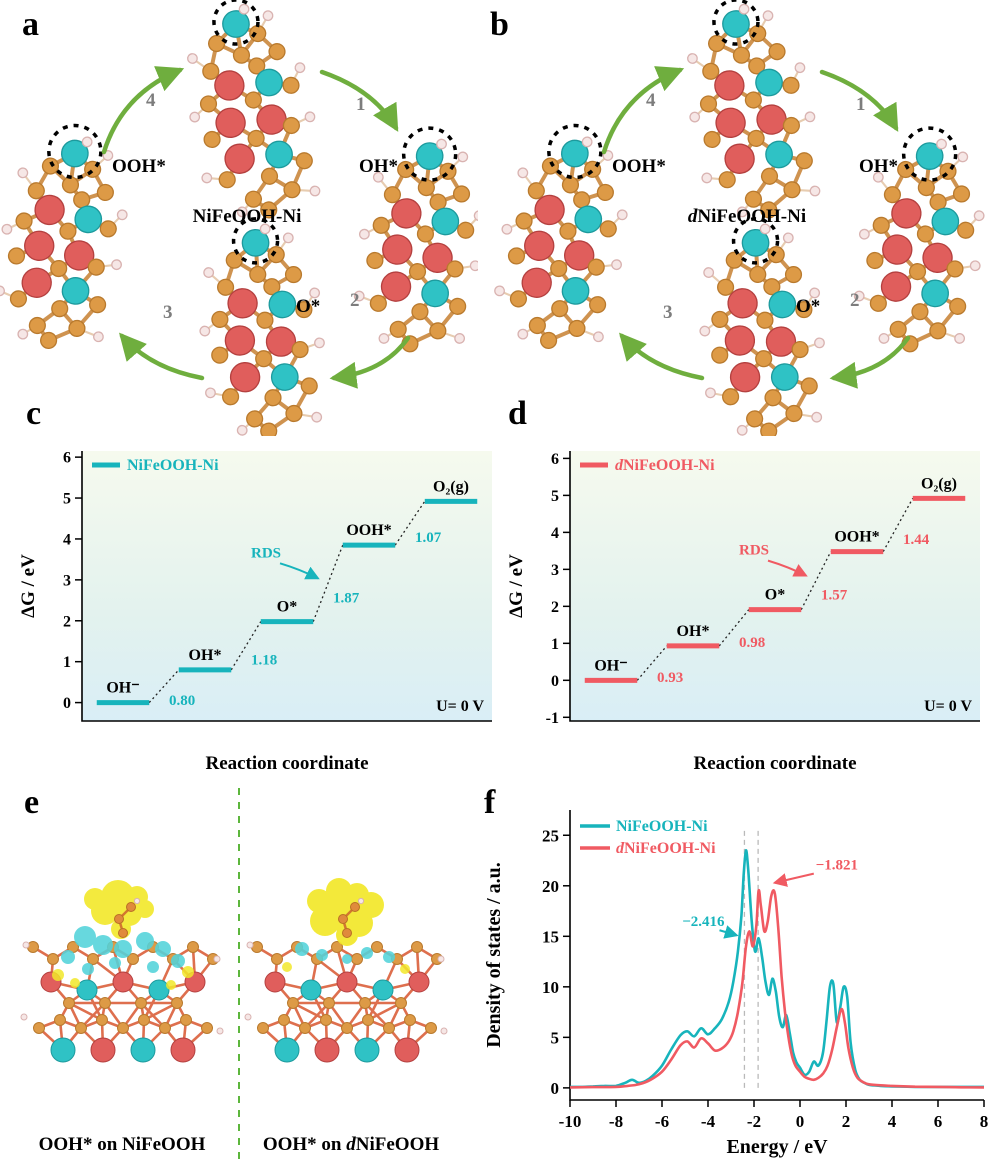  Describe the element at coordinates (346, 598) in the screenshot. I see `delta-g-value: 1.87` at that location.